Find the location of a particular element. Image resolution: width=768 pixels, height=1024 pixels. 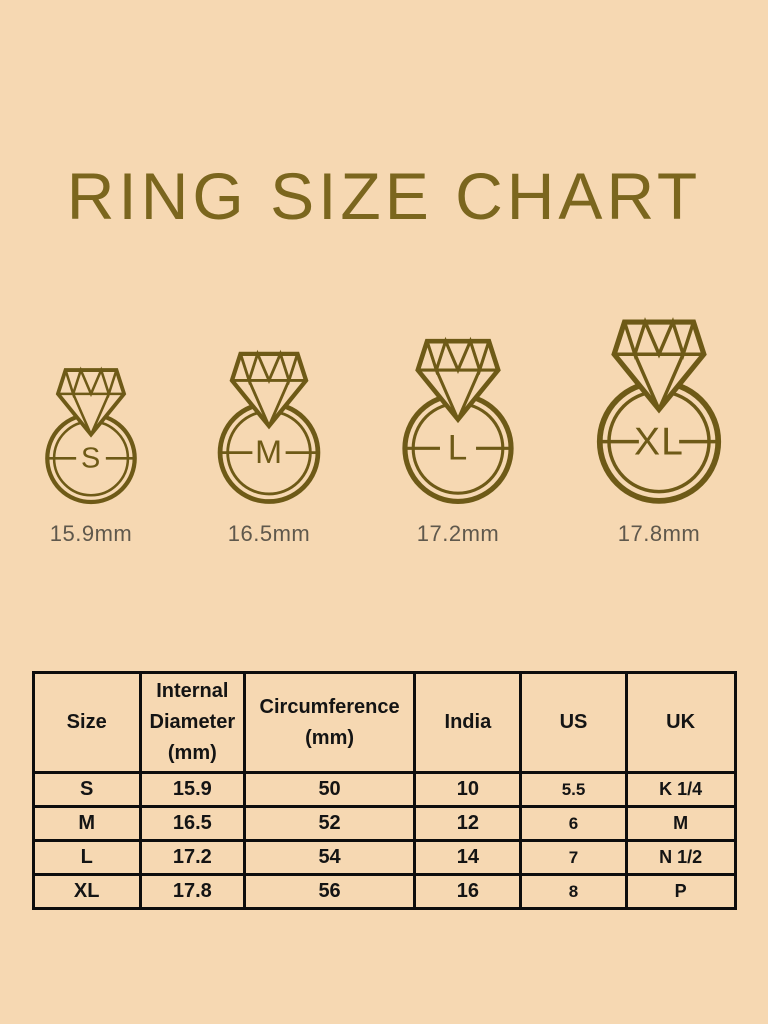

table-cell: 7 is located at coordinates (573, 857).